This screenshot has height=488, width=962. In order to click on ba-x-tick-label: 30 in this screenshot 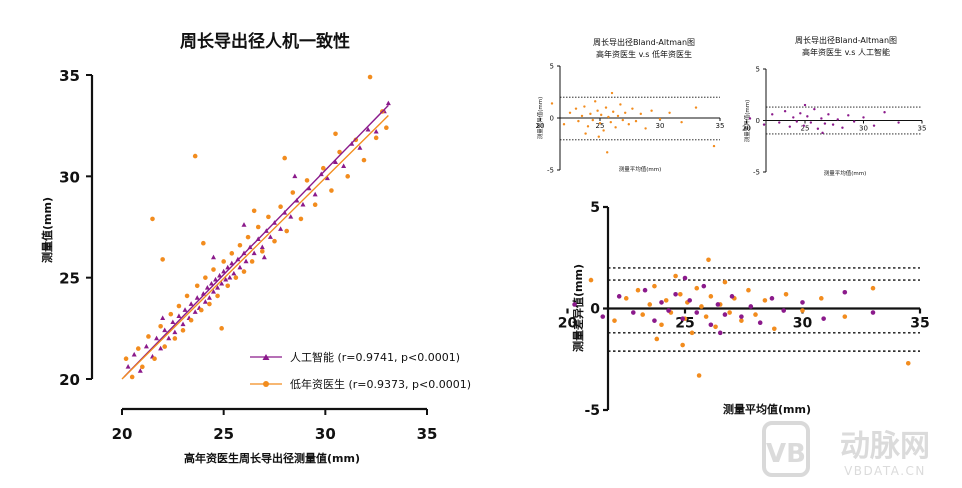, I will do `click(660, 126)`.